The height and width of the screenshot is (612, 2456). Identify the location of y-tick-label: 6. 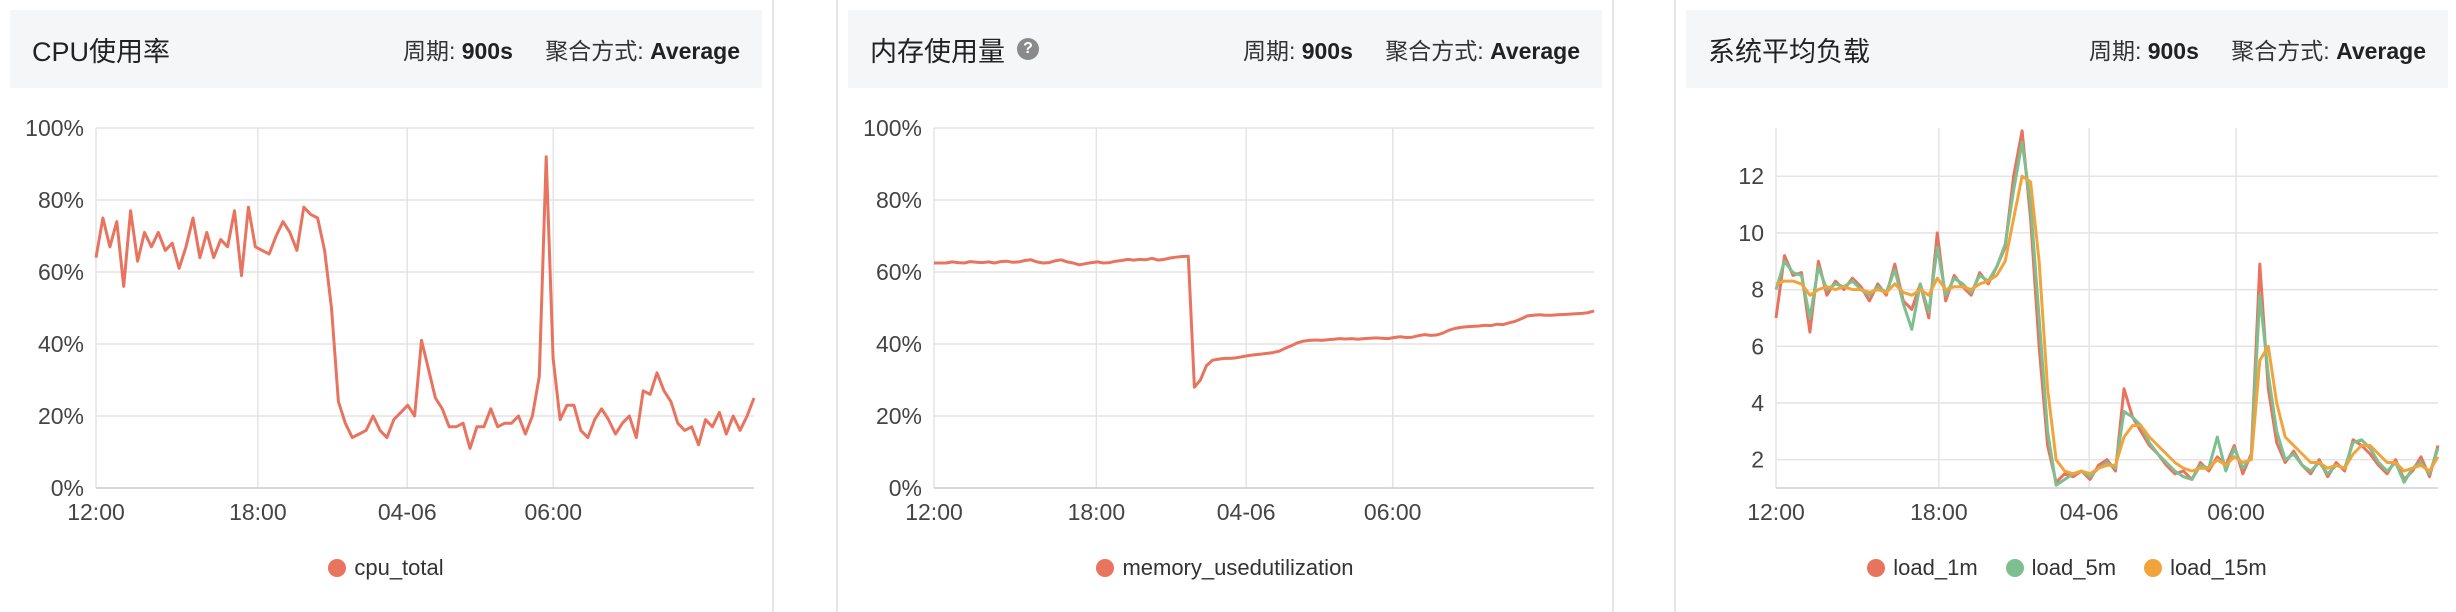
(1757, 346).